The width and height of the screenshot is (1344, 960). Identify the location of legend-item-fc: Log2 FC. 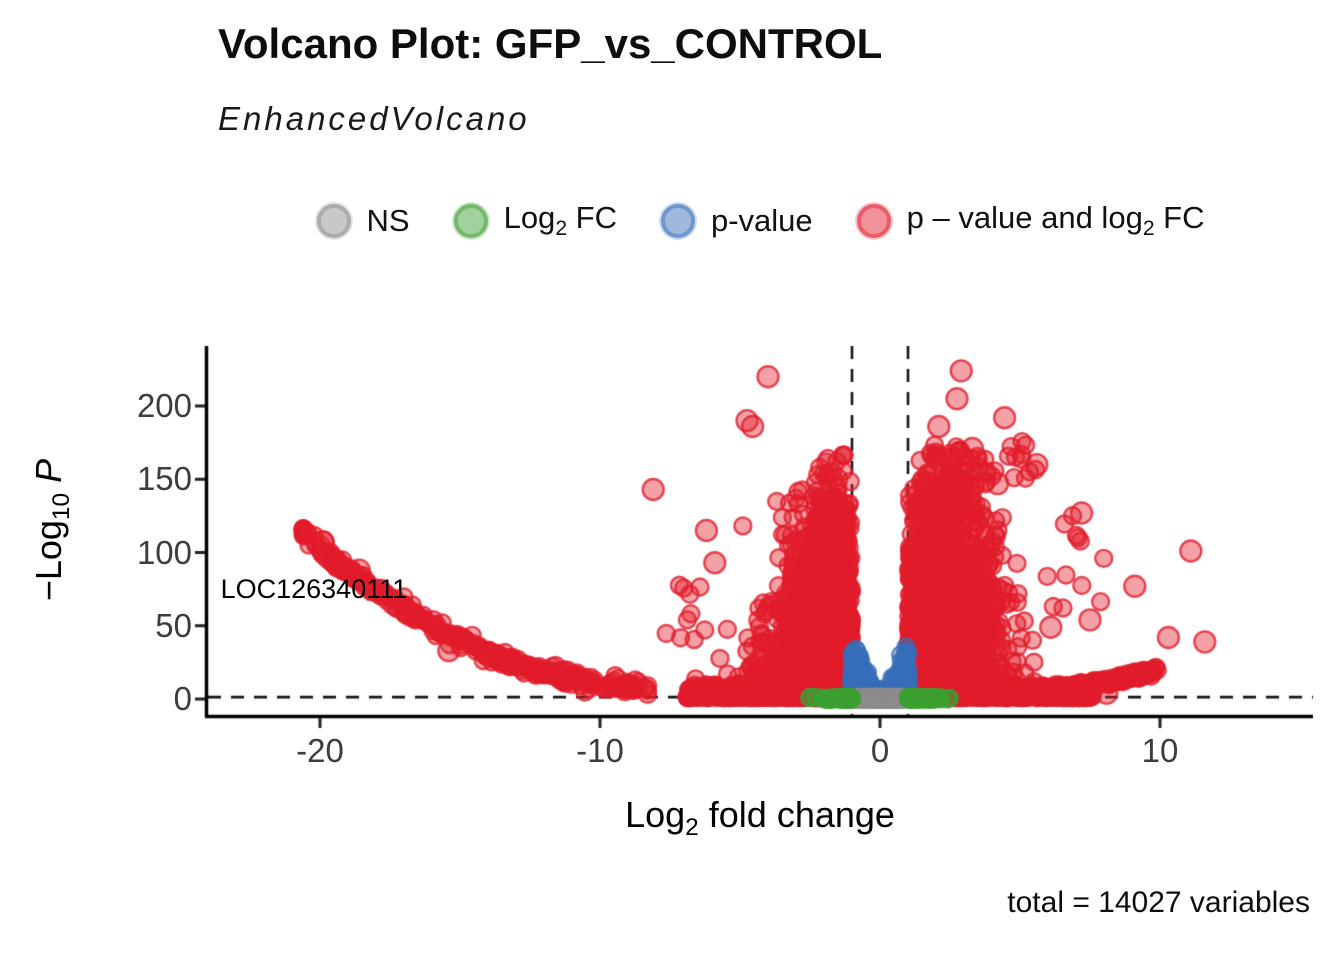
(535, 220).